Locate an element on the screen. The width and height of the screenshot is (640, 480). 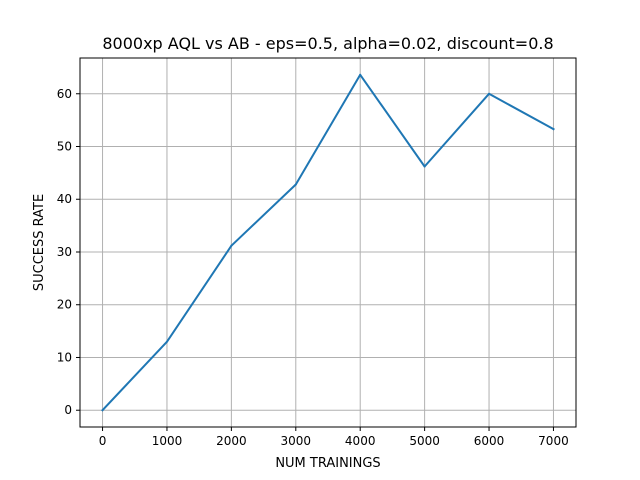
y-tick-label: 30 is located at coordinates (64, 252).